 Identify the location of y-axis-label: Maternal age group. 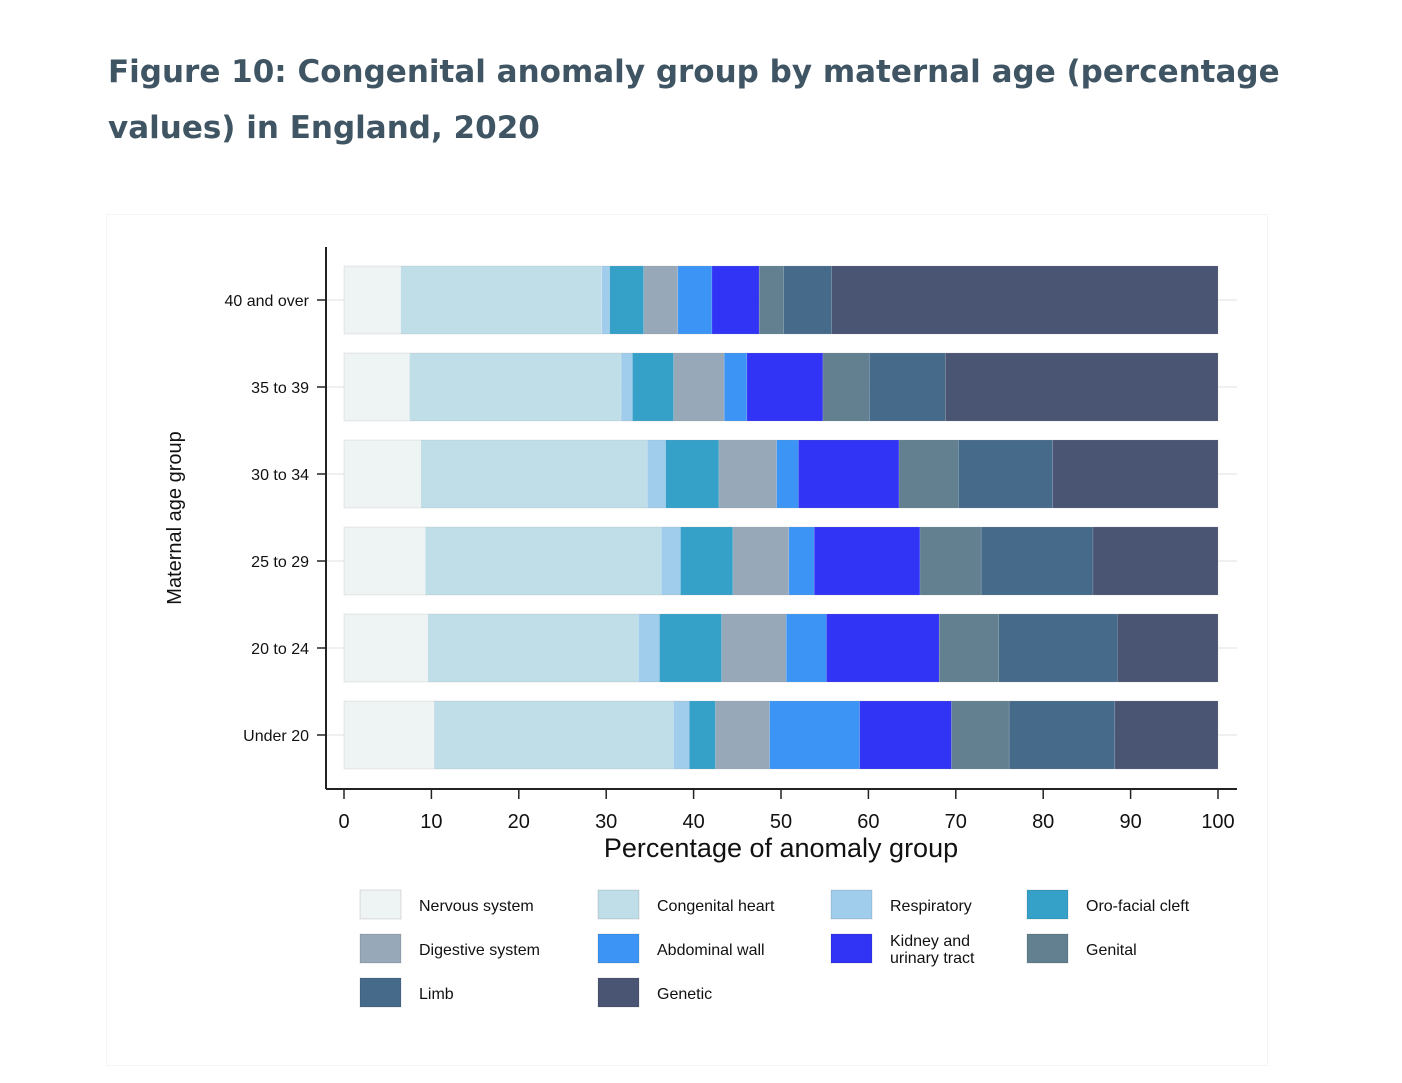
(175, 517).